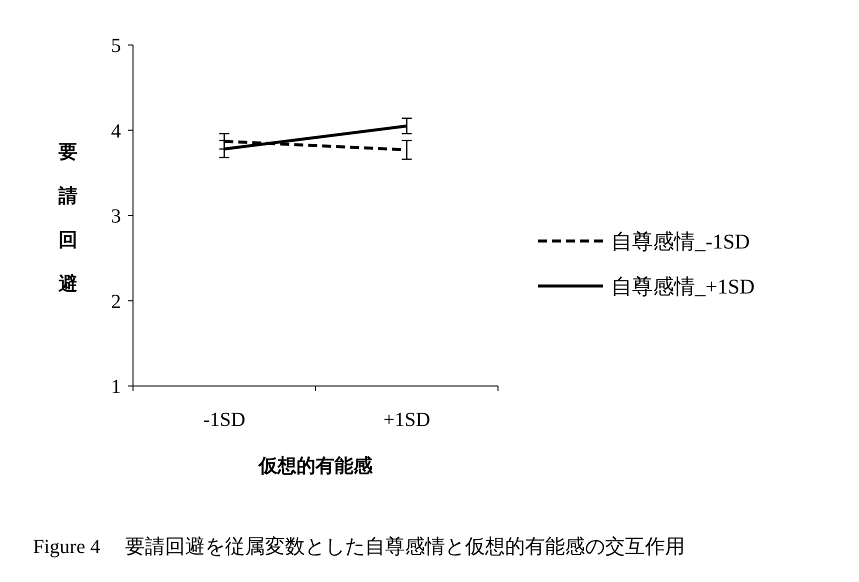 The height and width of the screenshot is (582, 859). I want to click on legend-label: 自尊感情_+1SD, so click(683, 286).